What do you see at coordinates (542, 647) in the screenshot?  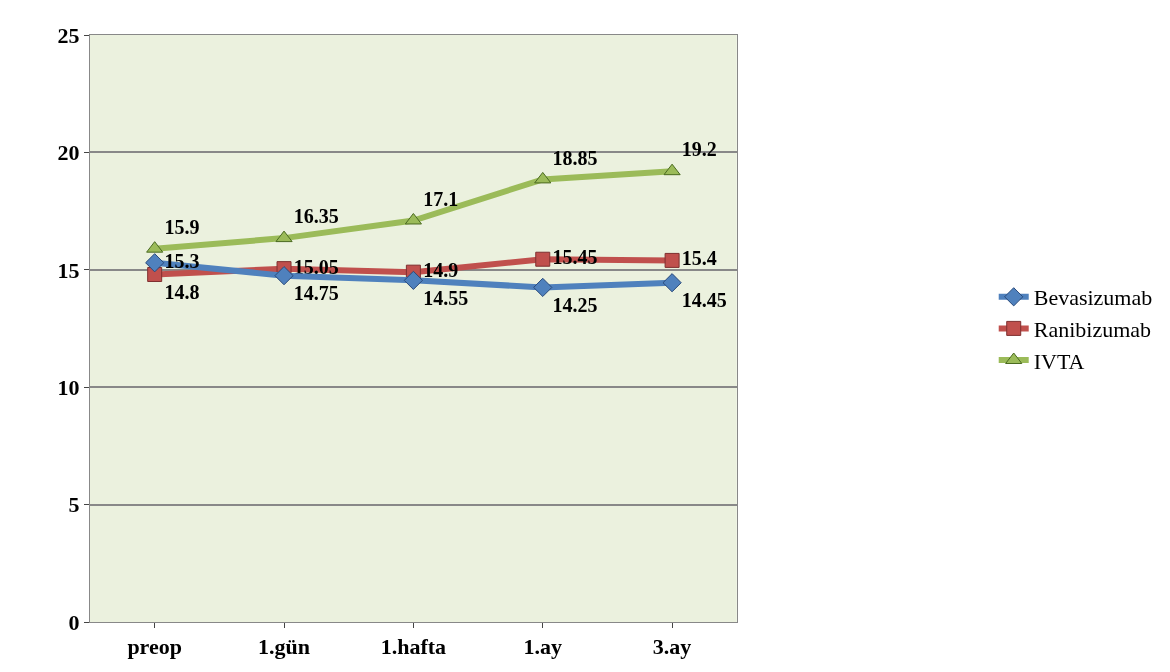 I see `x-tick-label: 1.ay` at bounding box center [542, 647].